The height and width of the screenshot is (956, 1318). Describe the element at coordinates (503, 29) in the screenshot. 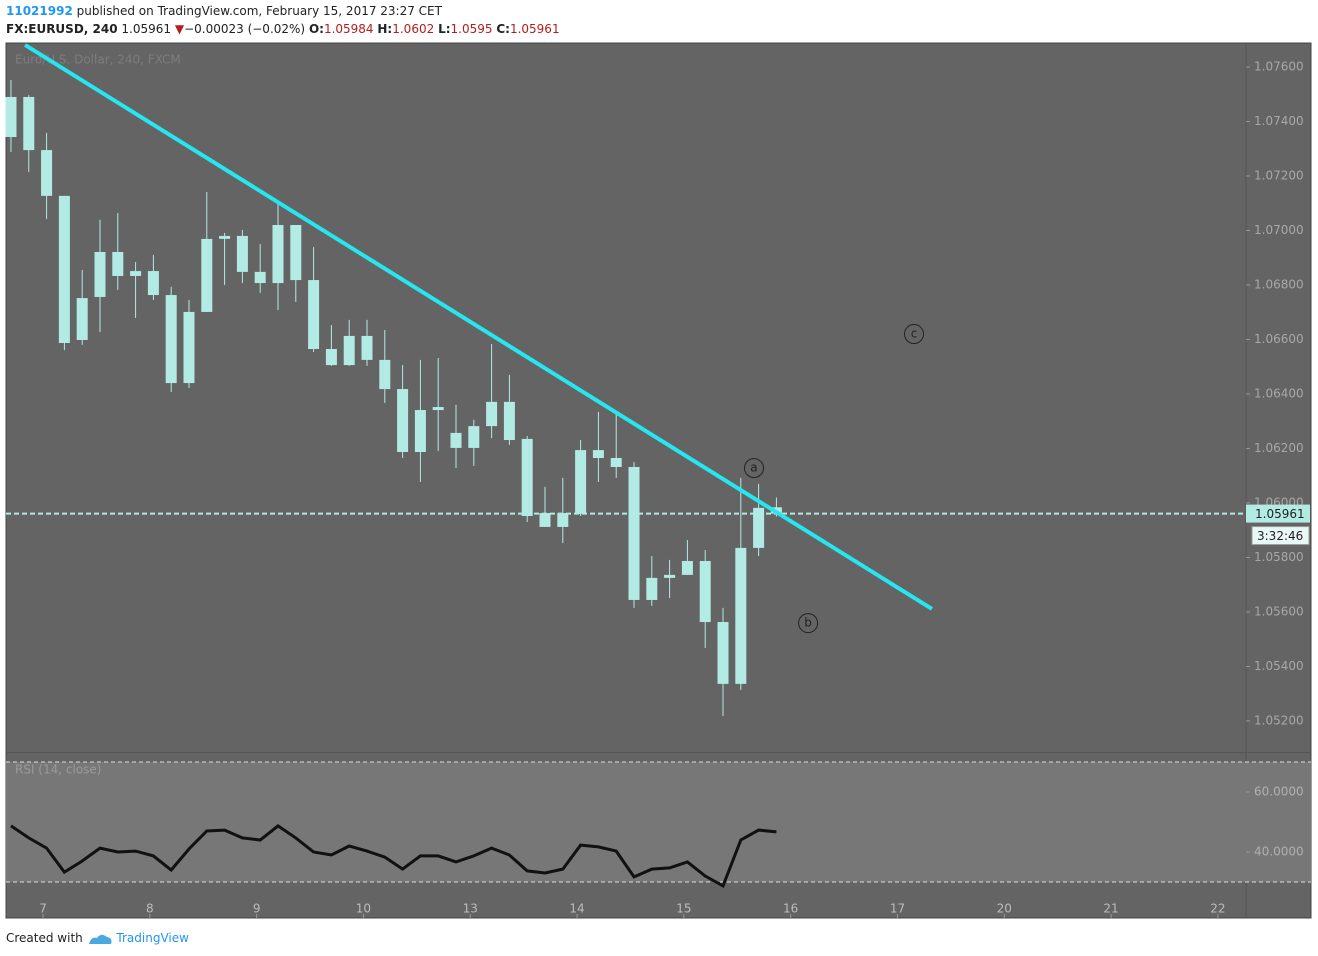

I see `c-label: C:` at that location.